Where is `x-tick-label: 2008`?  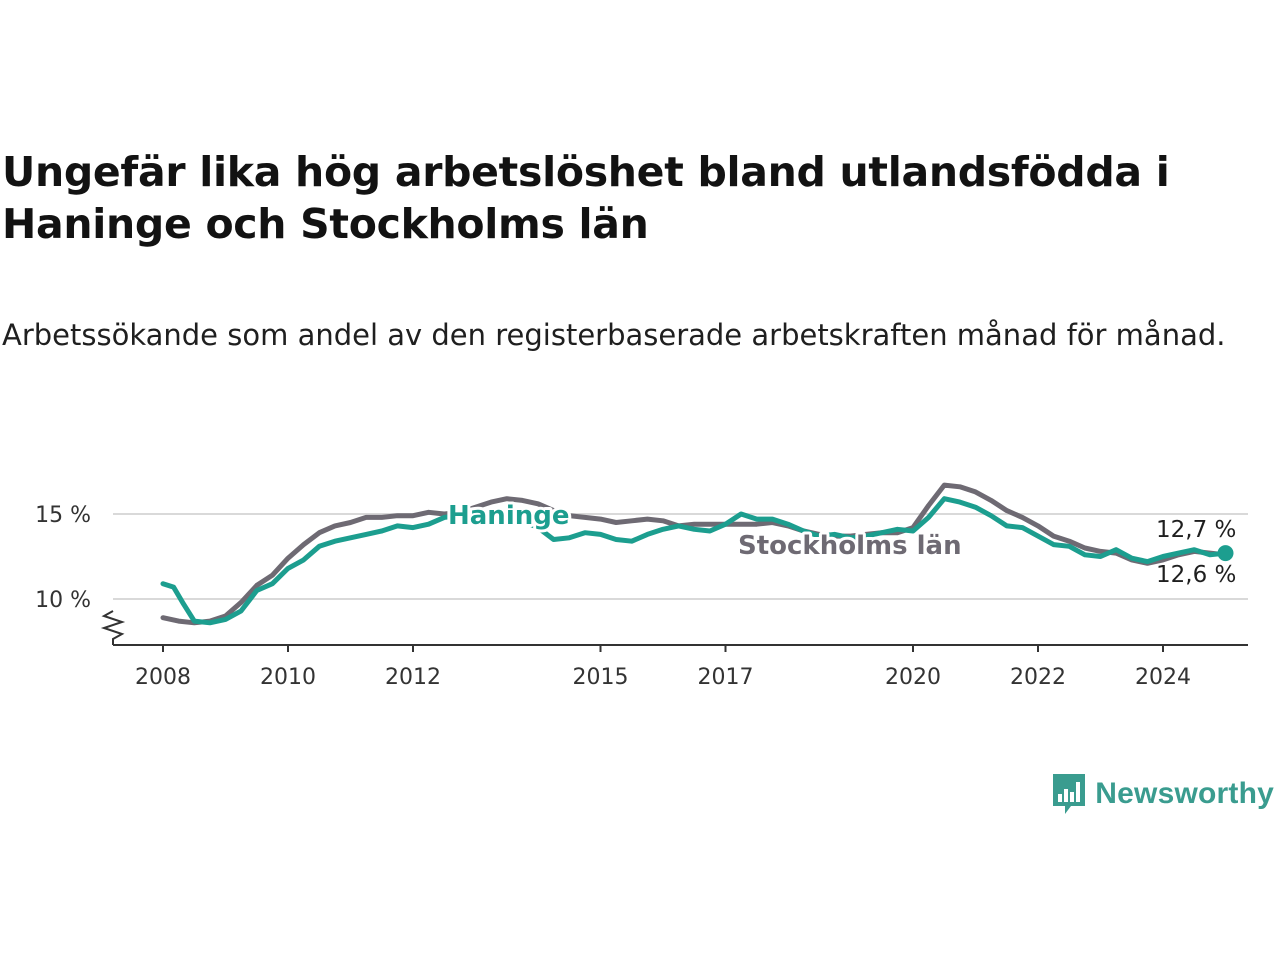
x-tick-label: 2008 is located at coordinates (163, 677).